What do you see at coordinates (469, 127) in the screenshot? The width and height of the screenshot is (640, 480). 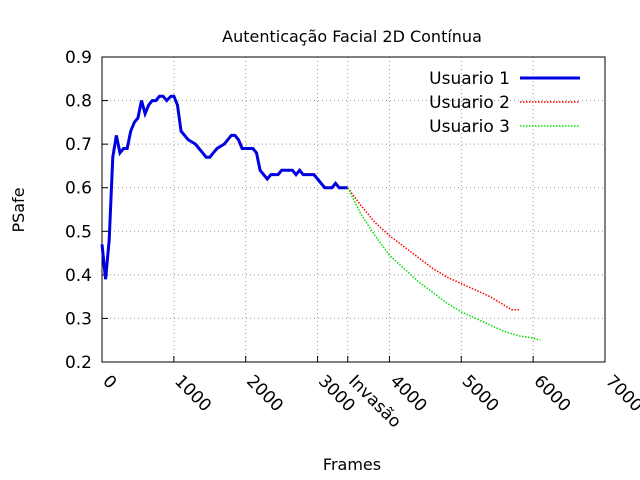 I see `legend-label: Usuario 3` at bounding box center [469, 127].